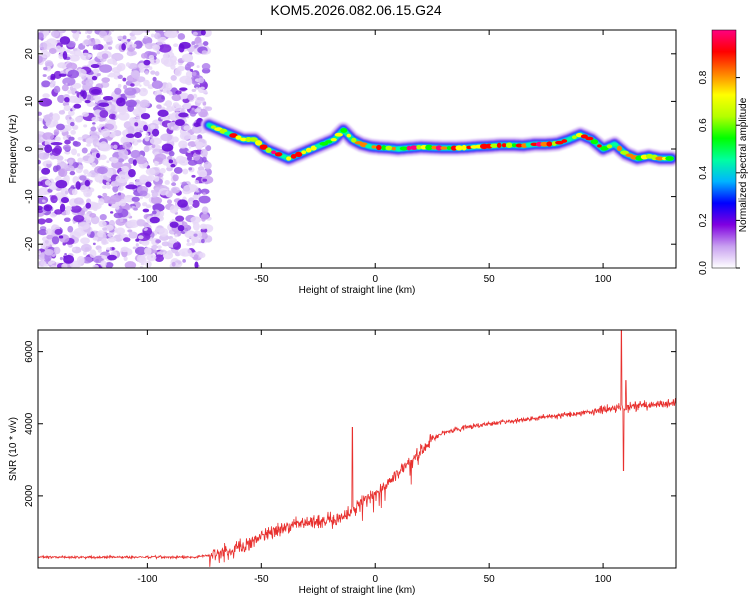 The height and width of the screenshot is (600, 750). Describe the element at coordinates (29, 54) in the screenshot. I see `spectrogram-y-tick-label: 20` at that location.